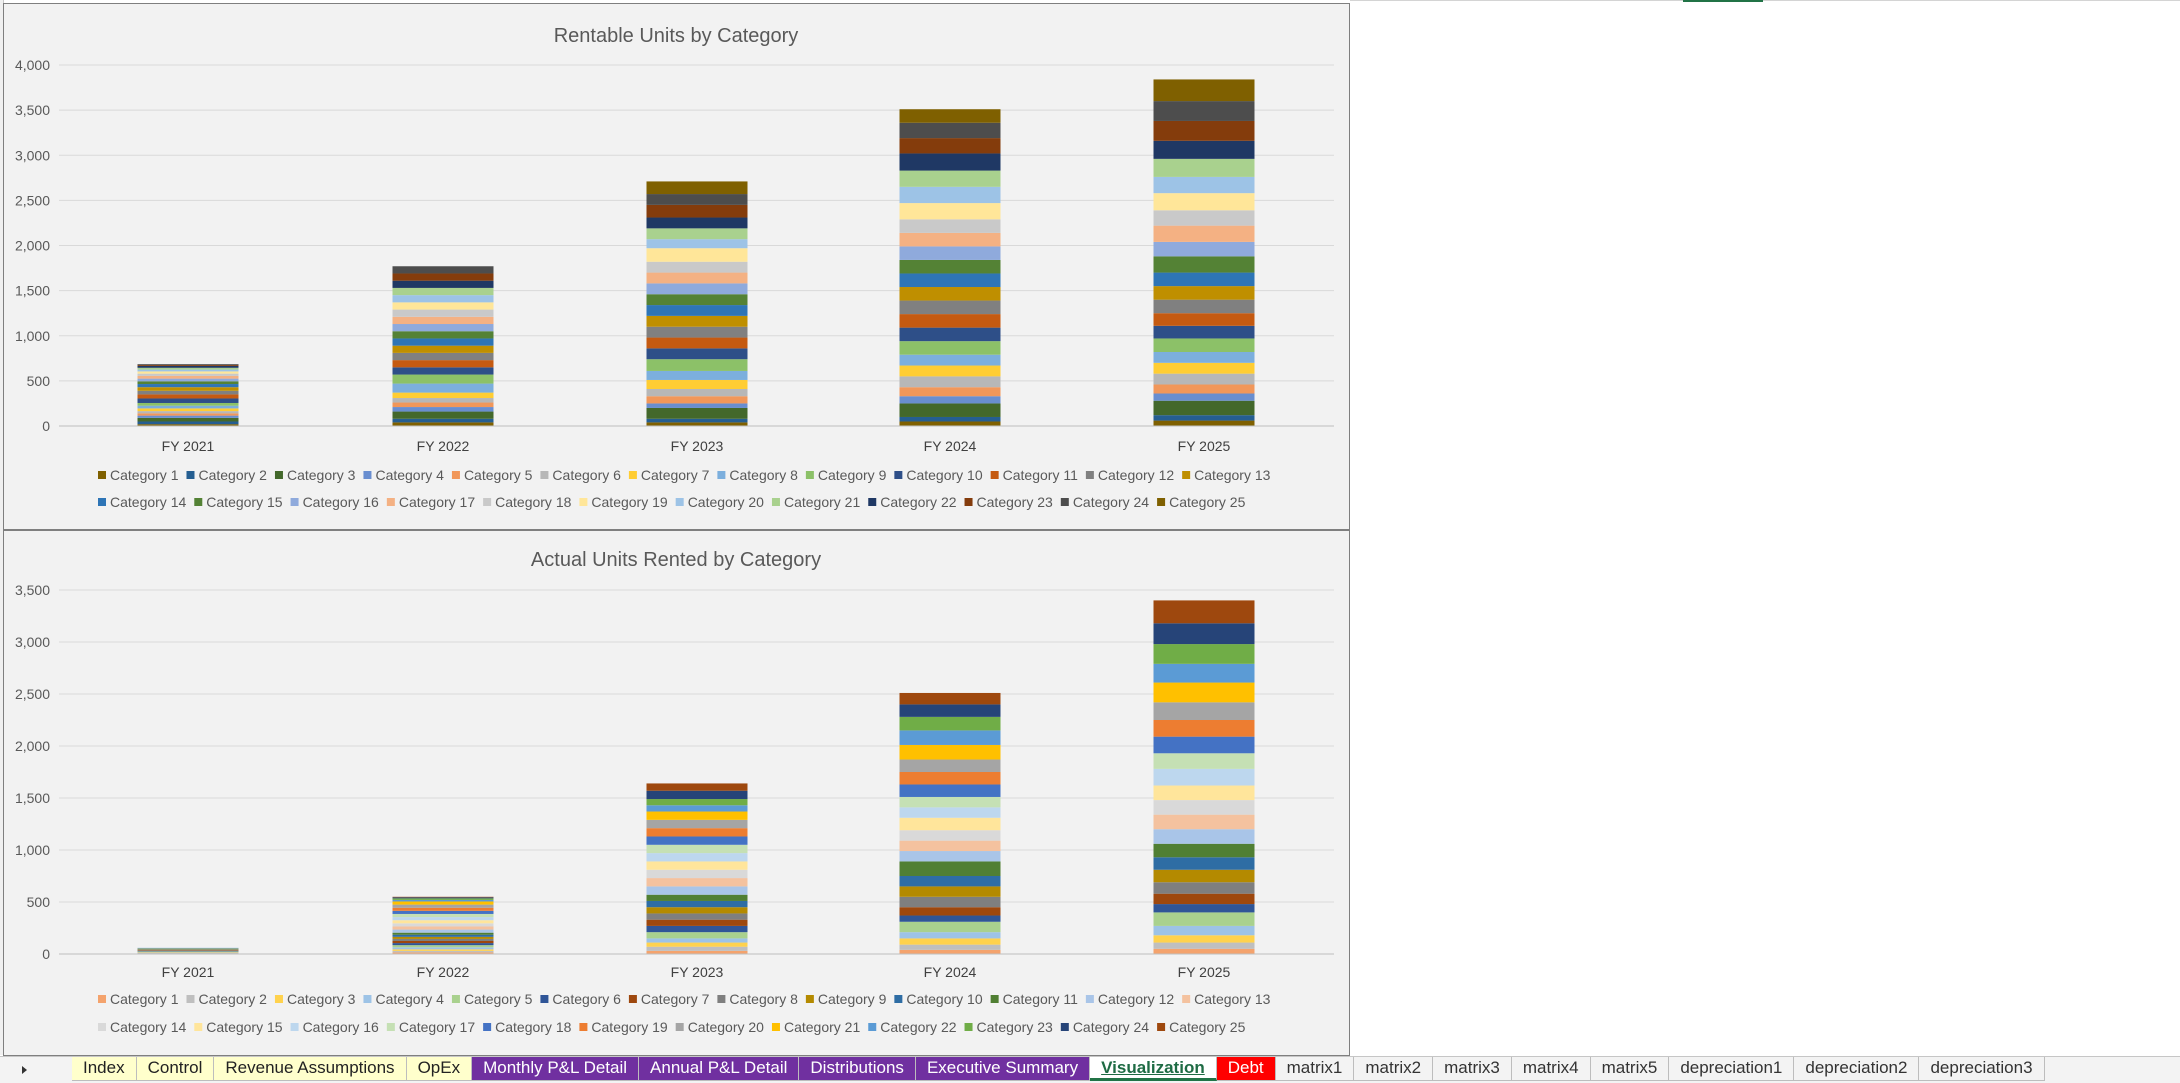 This screenshot has width=2180, height=1083. What do you see at coordinates (1472, 1069) in the screenshot?
I see `sheet-tab: matrix3` at bounding box center [1472, 1069].